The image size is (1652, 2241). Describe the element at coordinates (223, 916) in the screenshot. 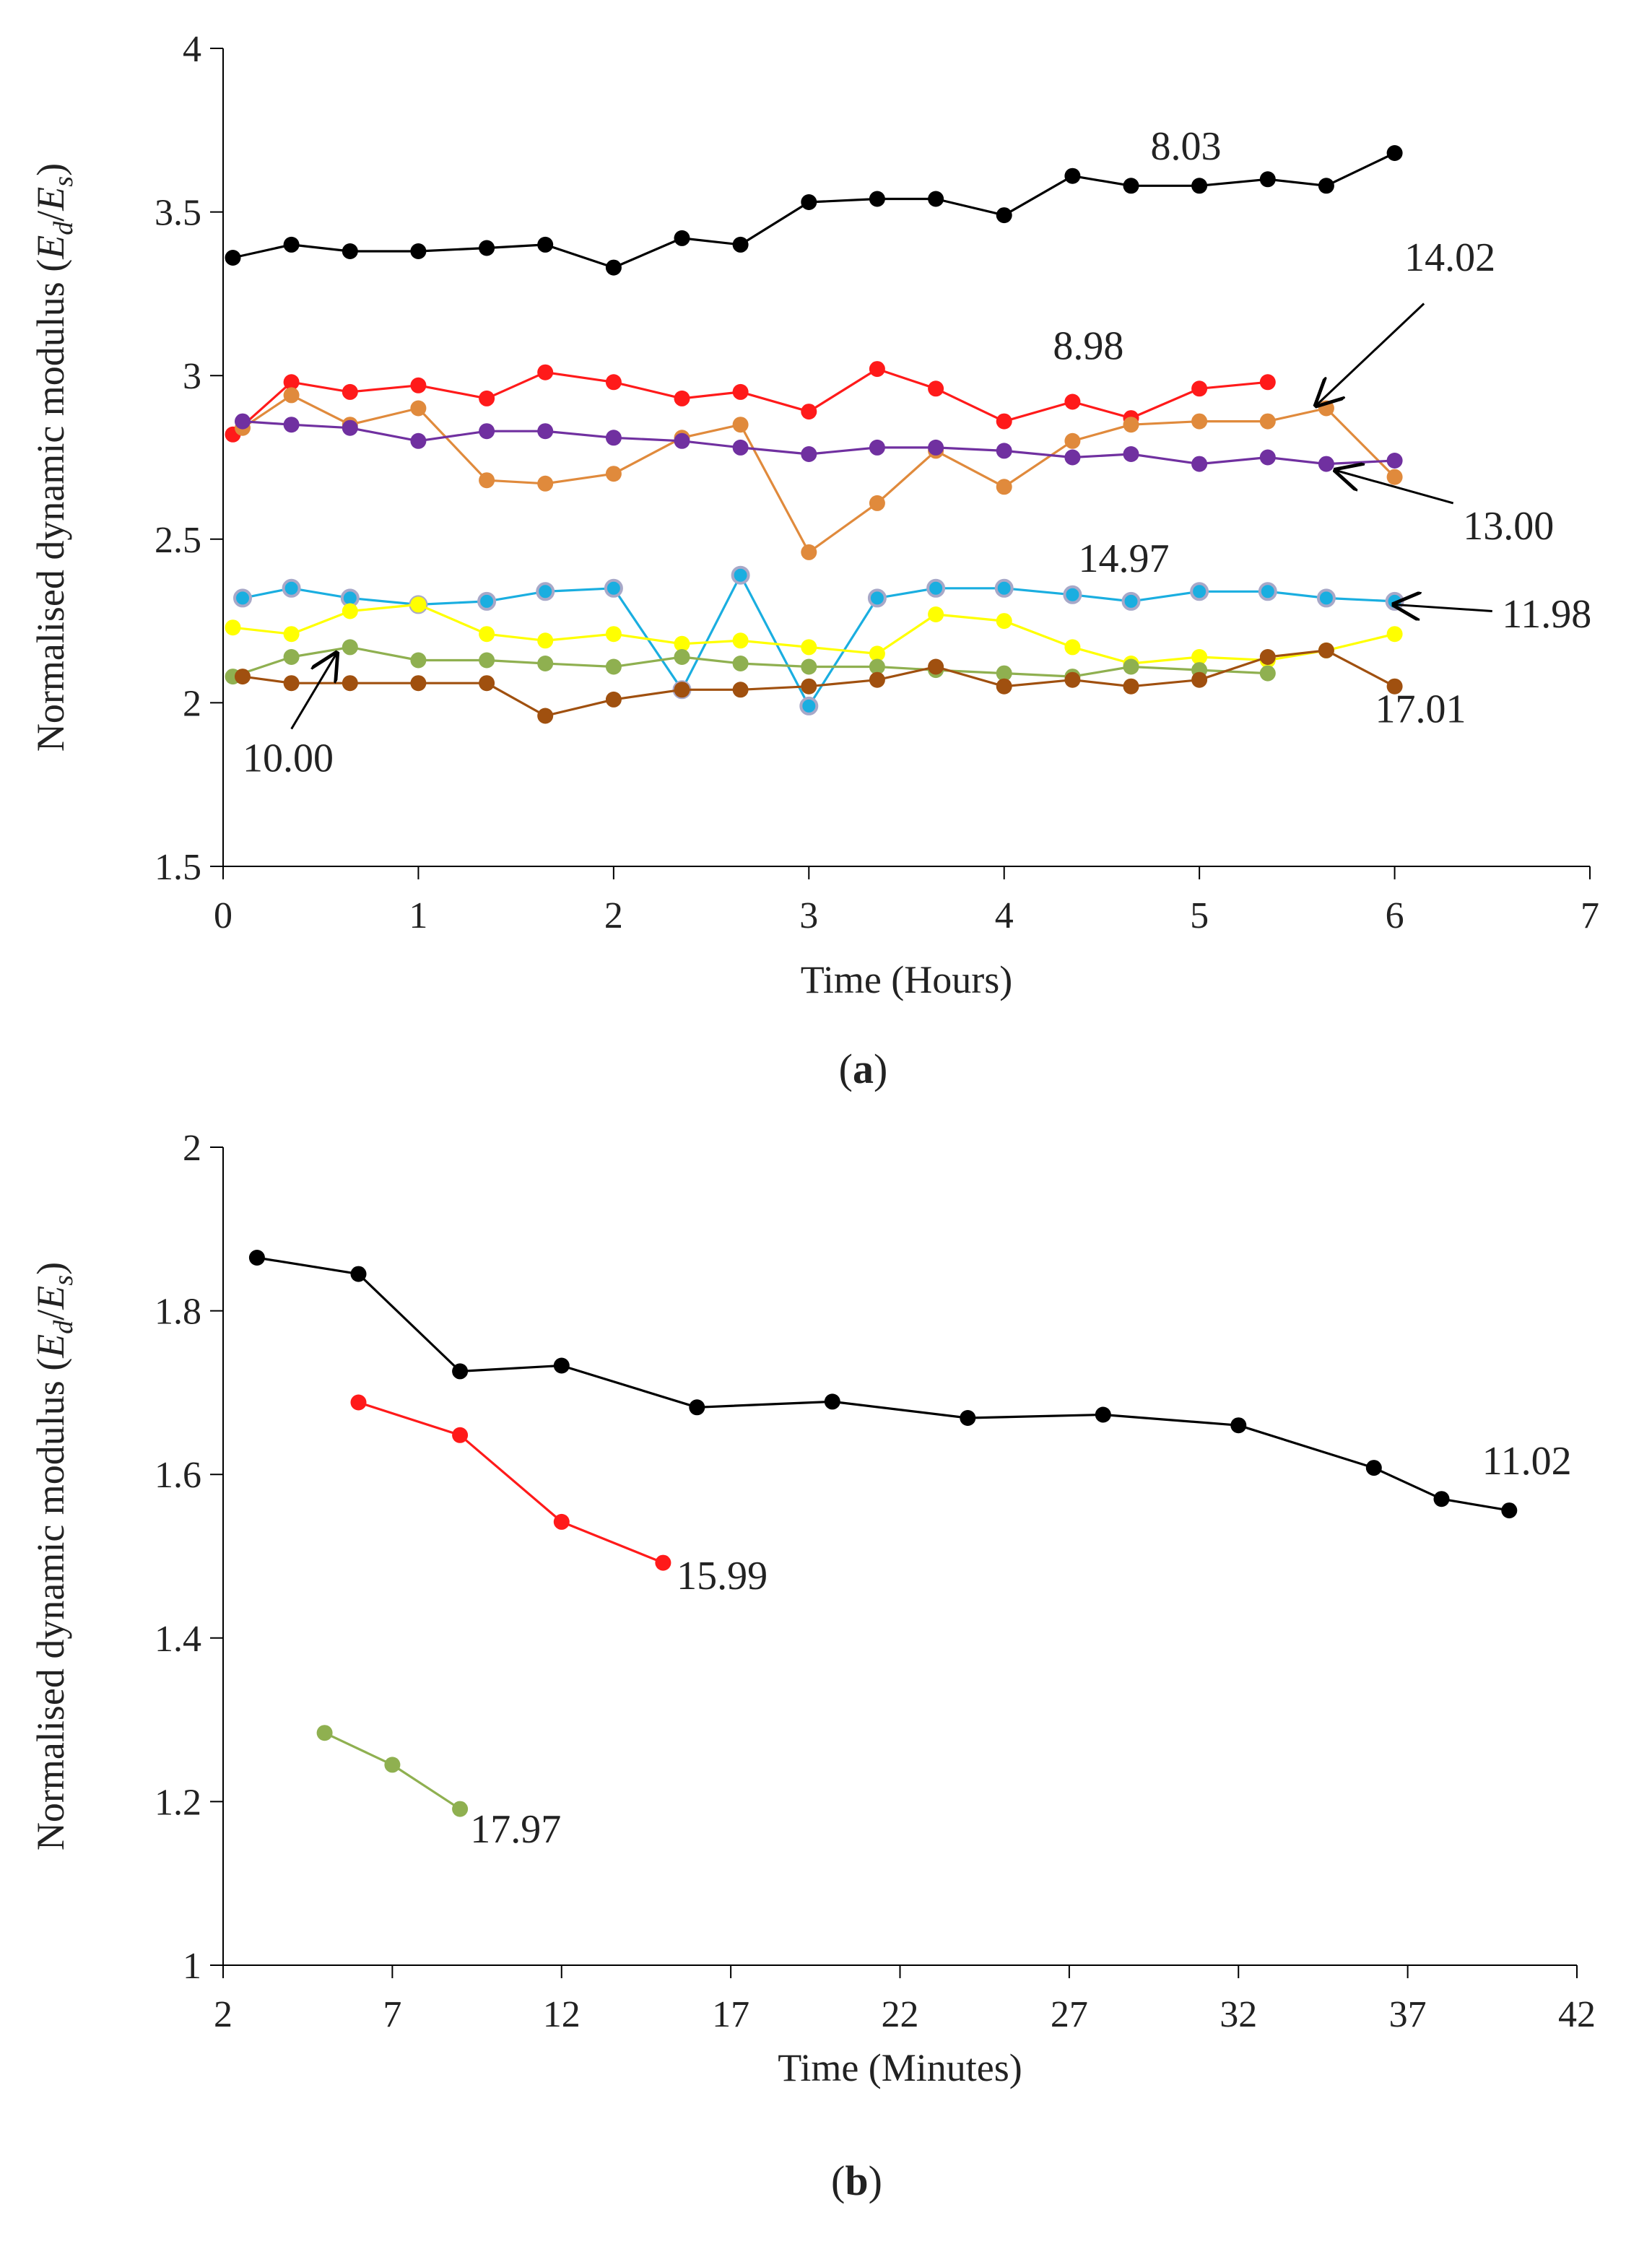

I see `x-tick-label: 0` at that location.